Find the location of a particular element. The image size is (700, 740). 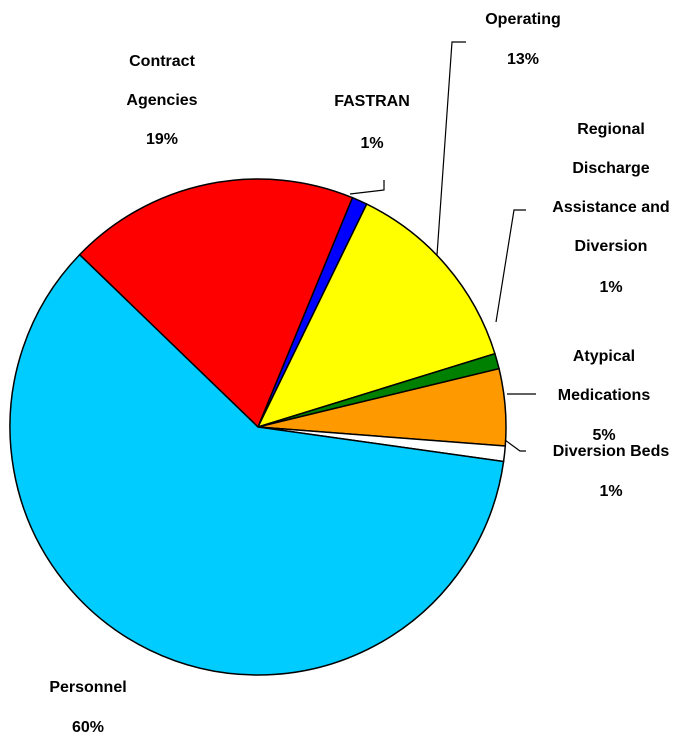

slice-value-label: 60% is located at coordinates (88, 727).